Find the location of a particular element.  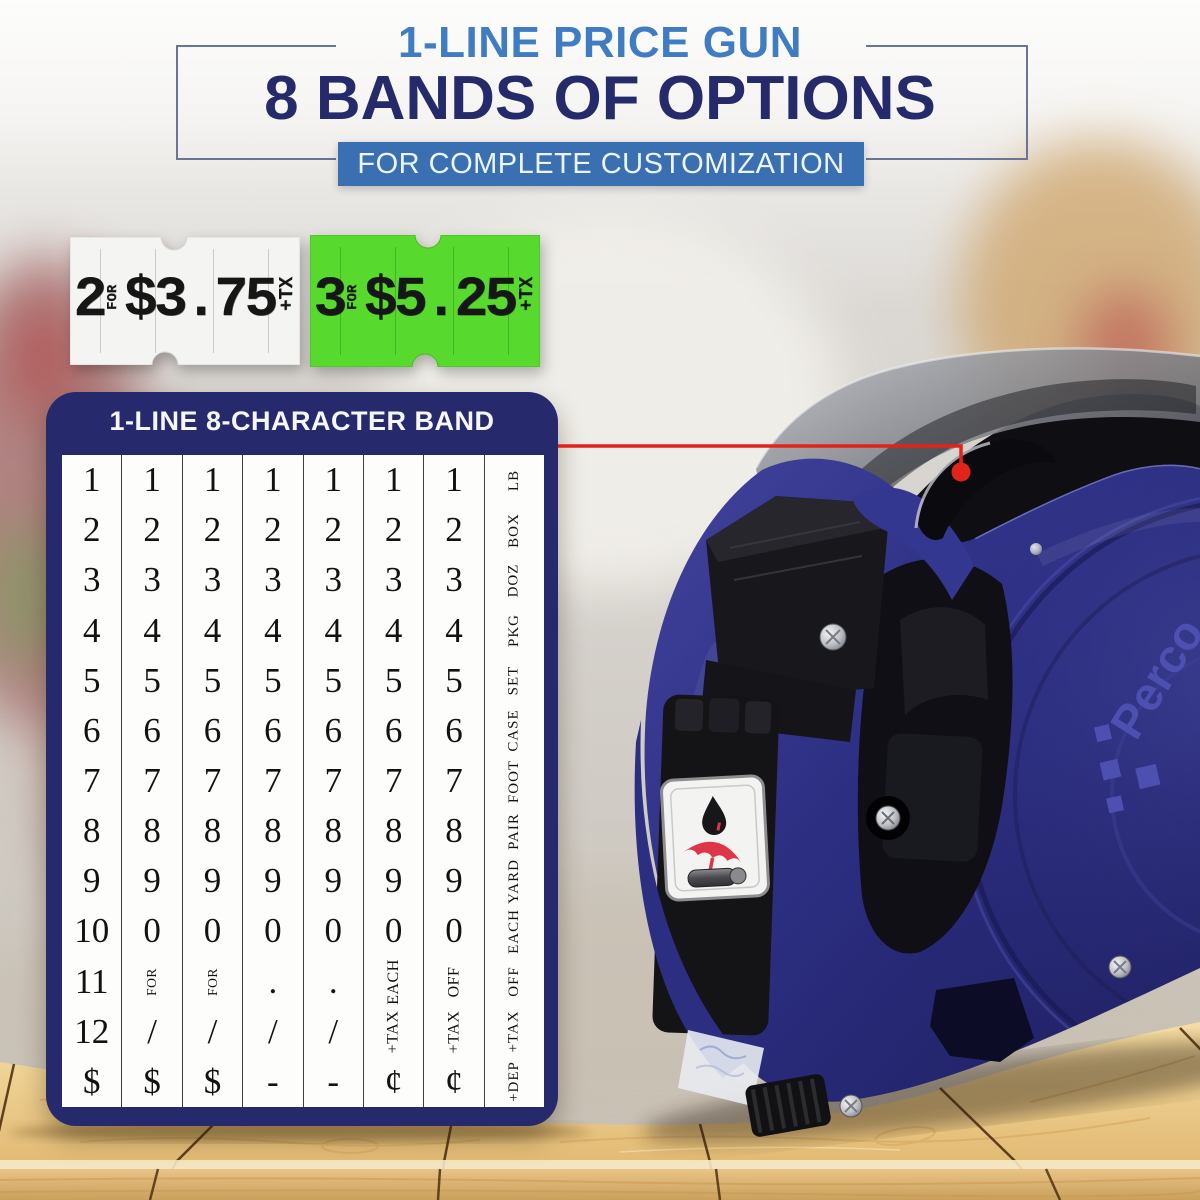

band-column: 1 2 3 4 5 6 7 8 9 0 EACH +TAX ¢ is located at coordinates (394, 781).